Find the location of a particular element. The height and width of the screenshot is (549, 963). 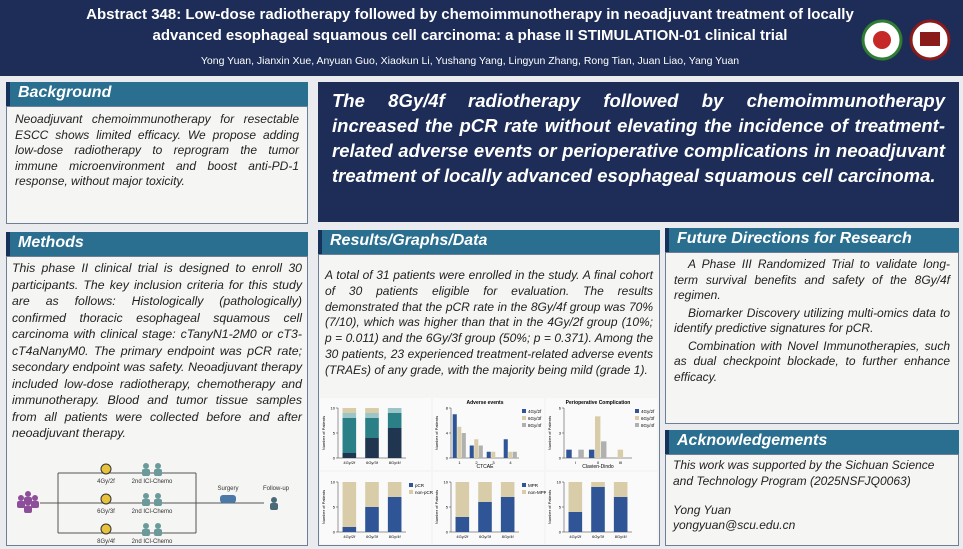

legend-label: 6Gy/3f is located at coordinates (648, 418).